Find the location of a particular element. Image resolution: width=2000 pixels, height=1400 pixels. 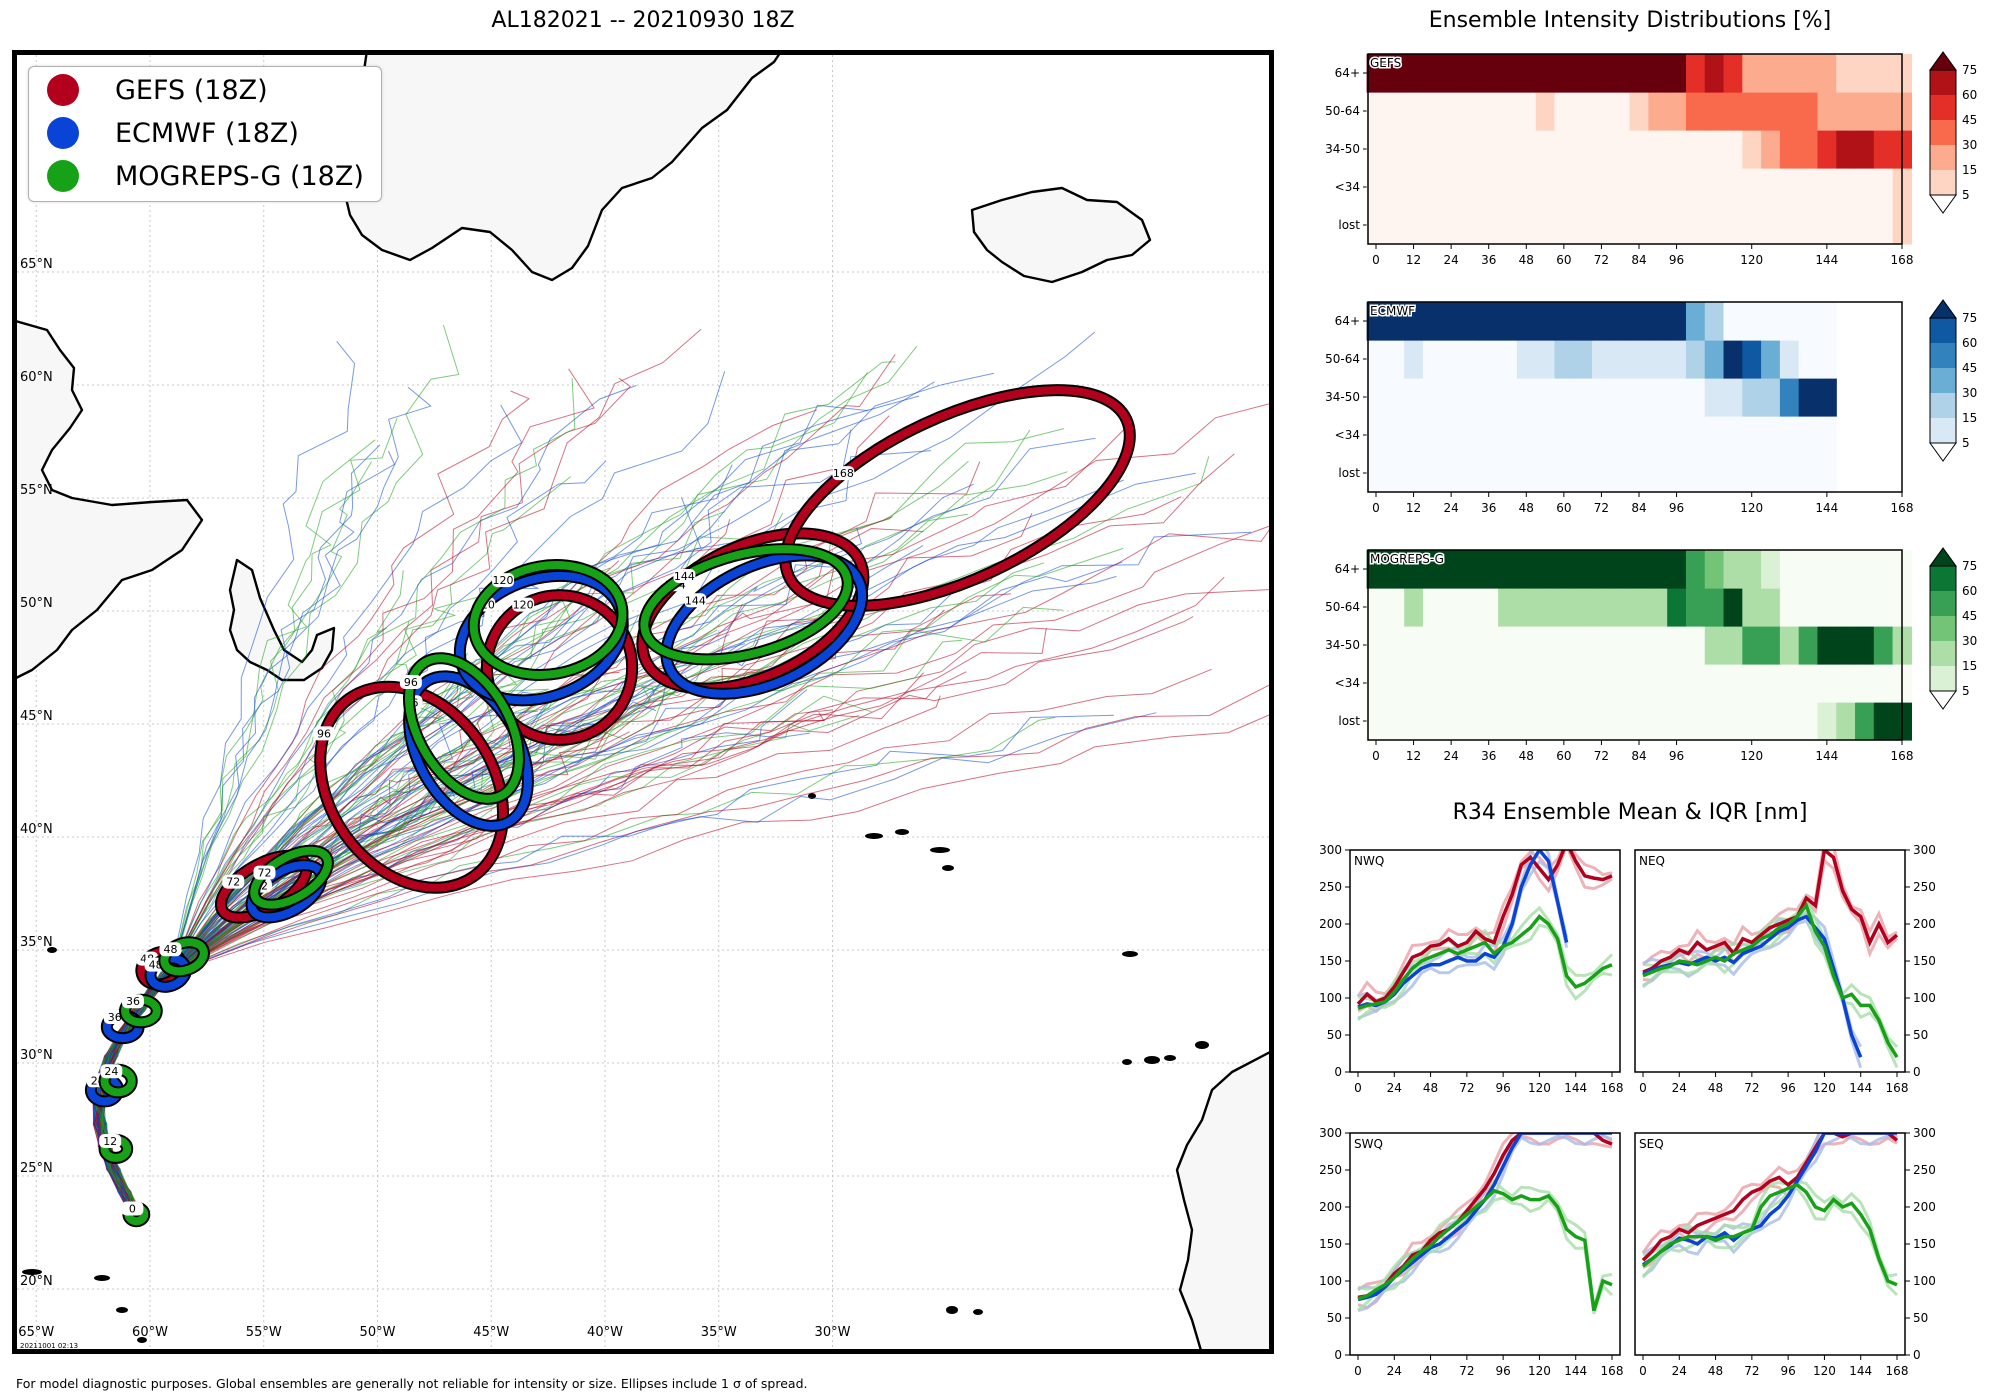

hour-label-text: 144 is located at coordinates (684, 576).